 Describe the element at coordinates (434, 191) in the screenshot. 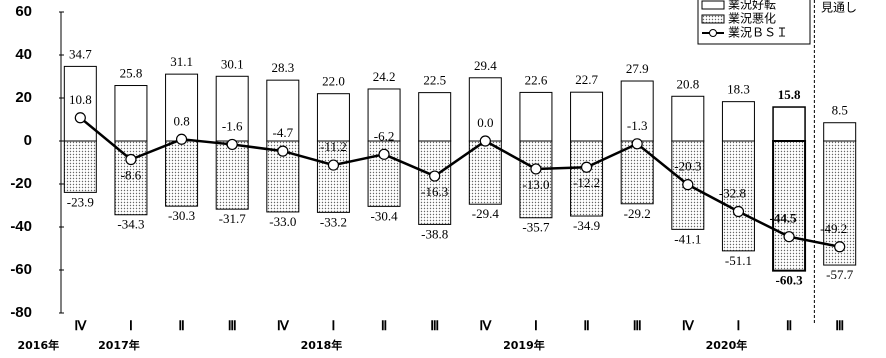

I see `value-label: -16.3` at that location.